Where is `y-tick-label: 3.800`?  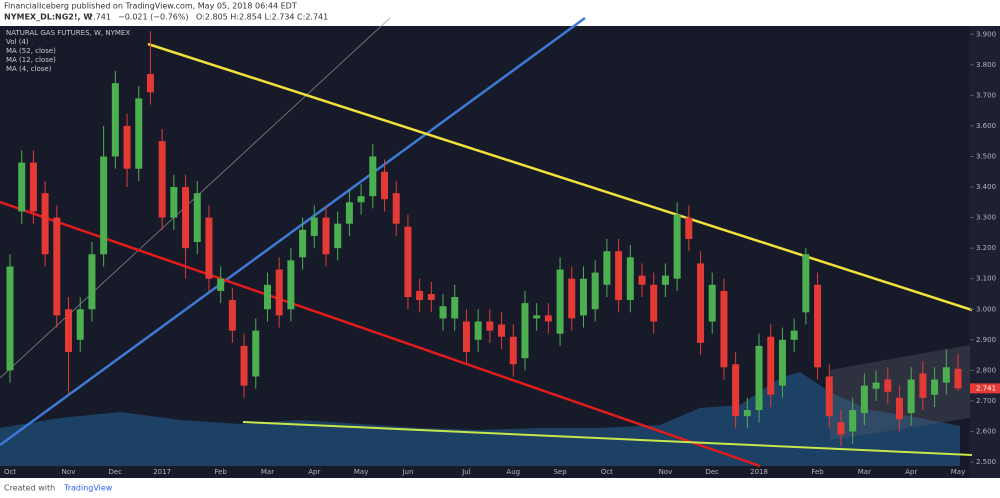
y-tick-label: 3.800 is located at coordinates (986, 65).